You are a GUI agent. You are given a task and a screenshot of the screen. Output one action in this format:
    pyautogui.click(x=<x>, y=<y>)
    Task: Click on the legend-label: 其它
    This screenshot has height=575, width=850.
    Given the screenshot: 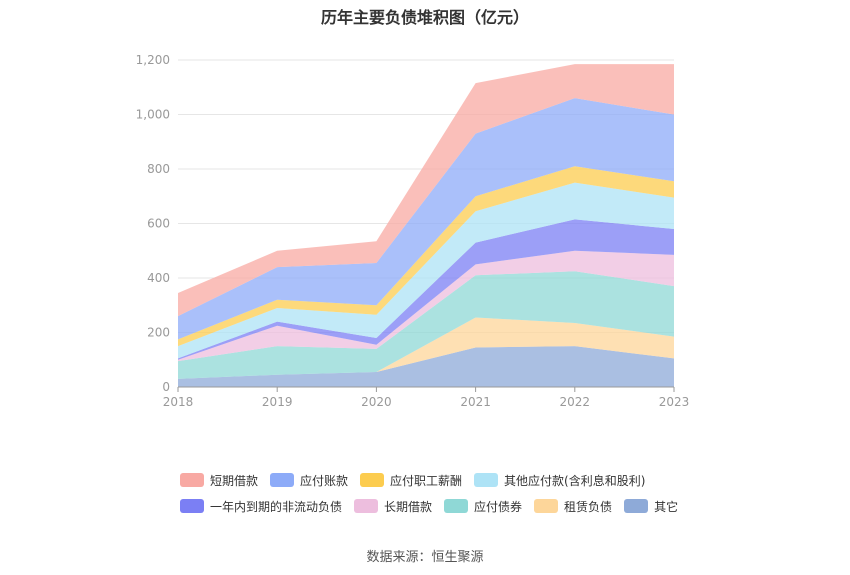 What is the action you would take?
    pyautogui.click(x=666, y=506)
    